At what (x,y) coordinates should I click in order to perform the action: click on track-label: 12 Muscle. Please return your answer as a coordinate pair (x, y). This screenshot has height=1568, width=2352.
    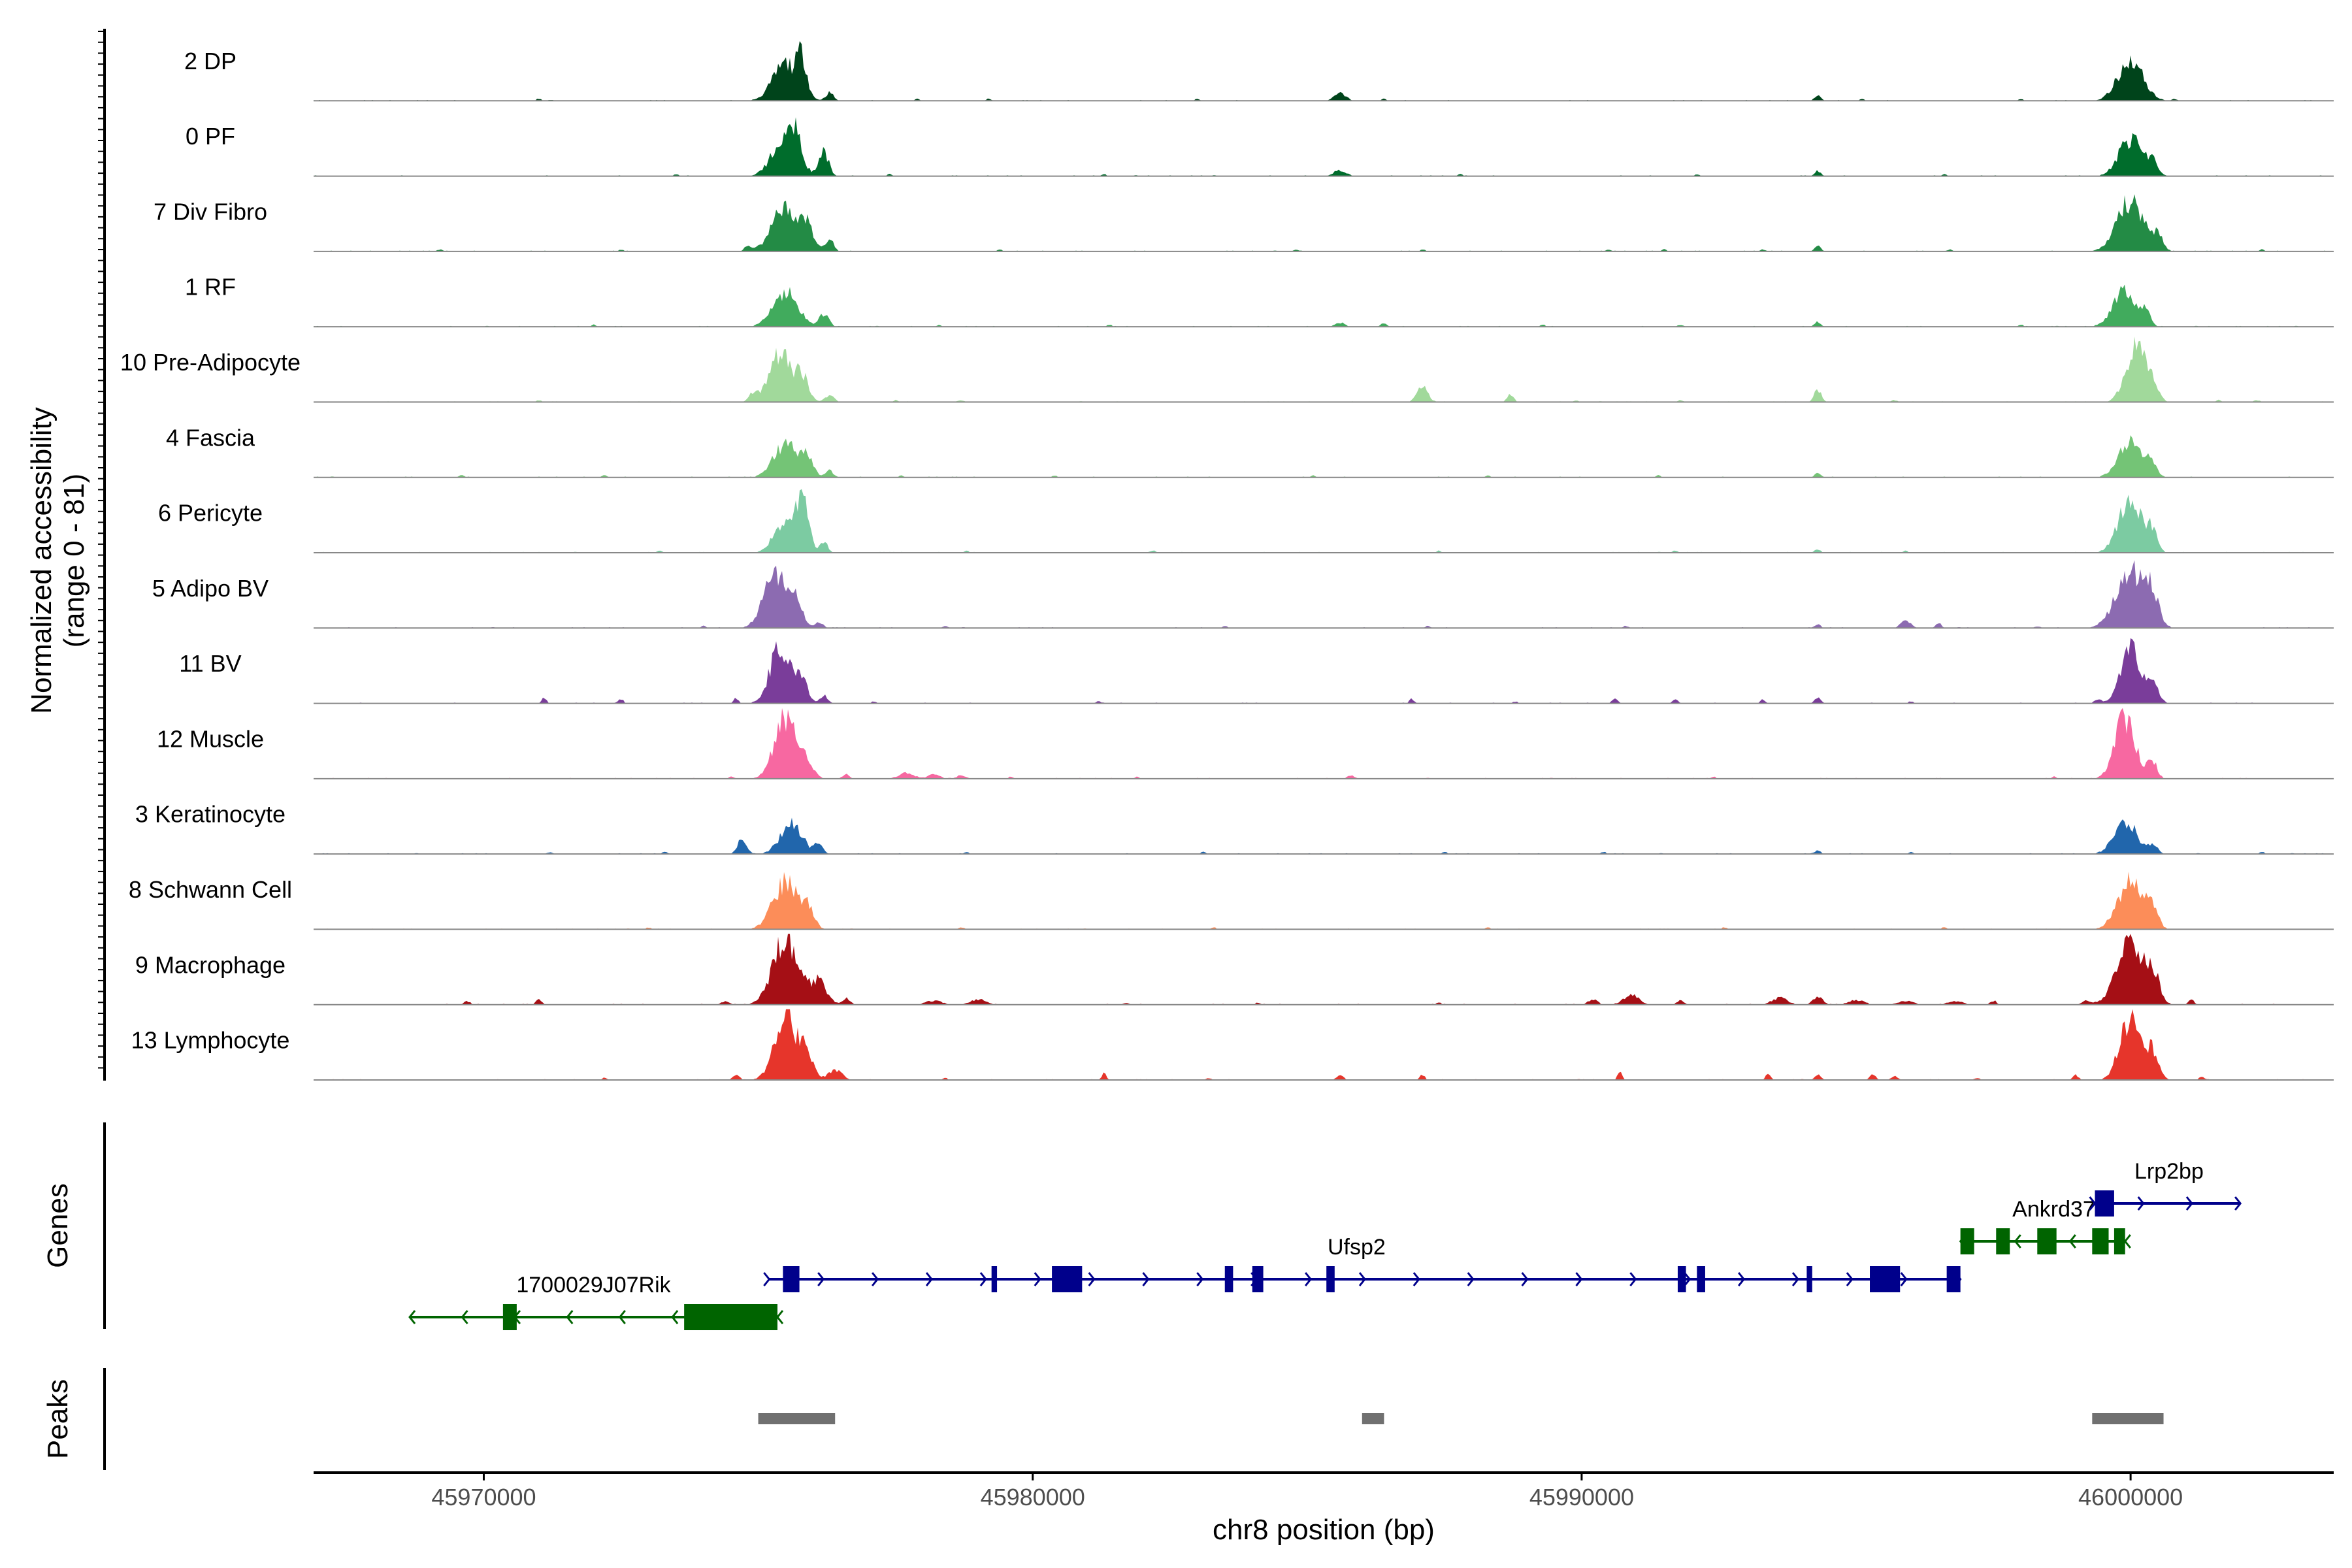
    Looking at the image, I should click on (210, 738).